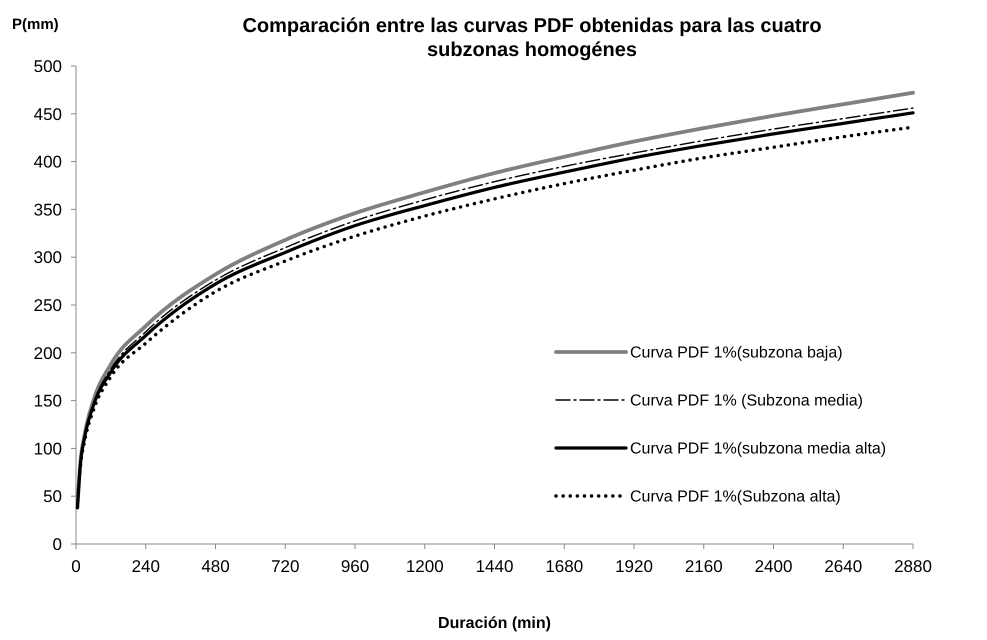  I want to click on y-tick-label: 200, so click(48, 353).